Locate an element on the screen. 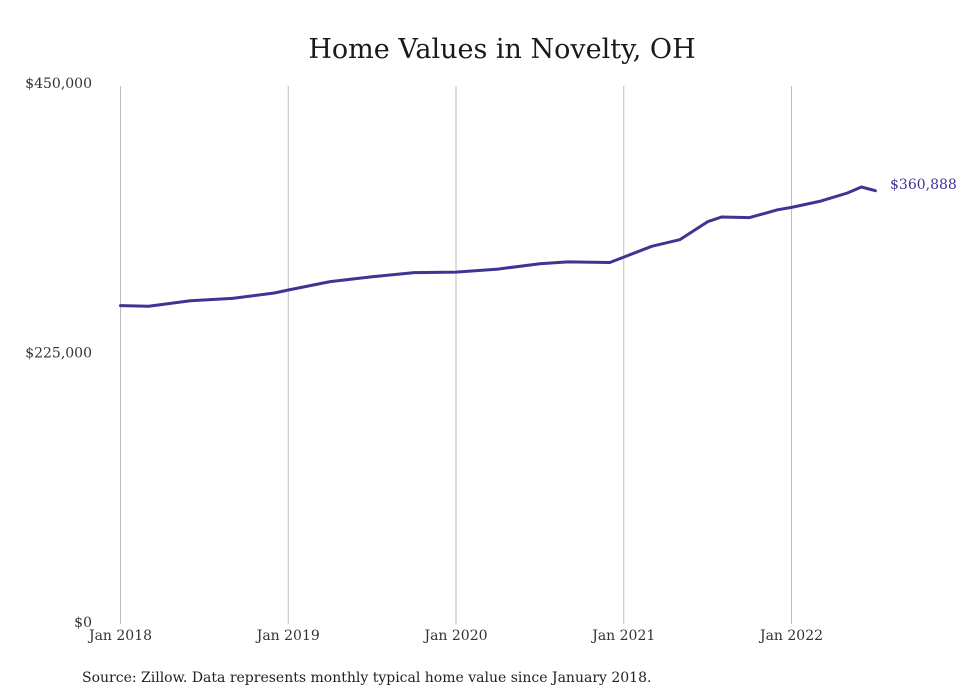  y-tick-label-225-000: $225,000 is located at coordinates (58, 354).